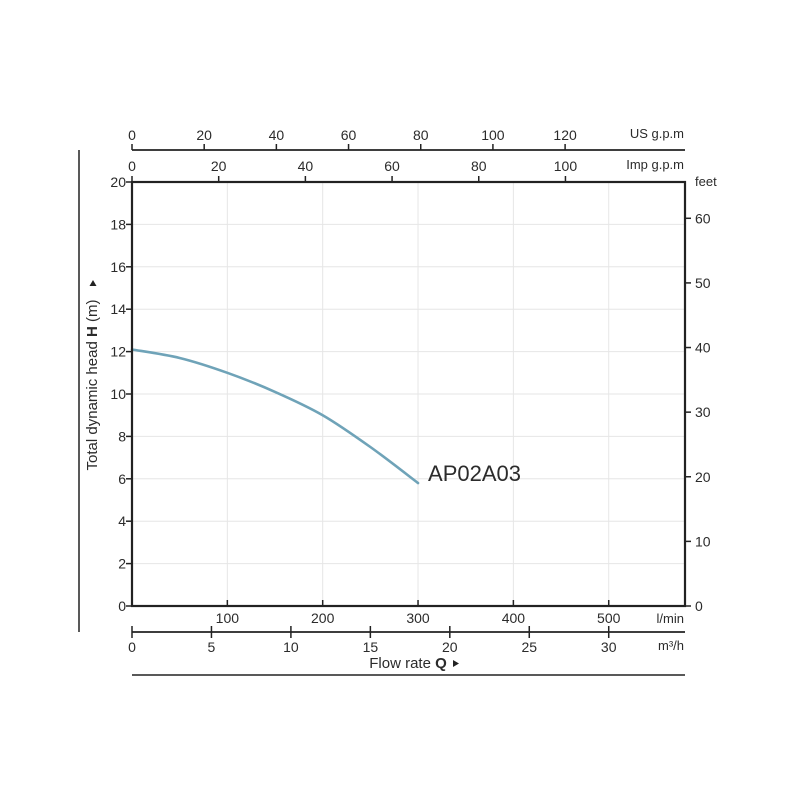 This screenshot has height=800, width=800. Describe the element at coordinates (402, 663) in the screenshot. I see `x-axis-title-text: Flow rate` at that location.